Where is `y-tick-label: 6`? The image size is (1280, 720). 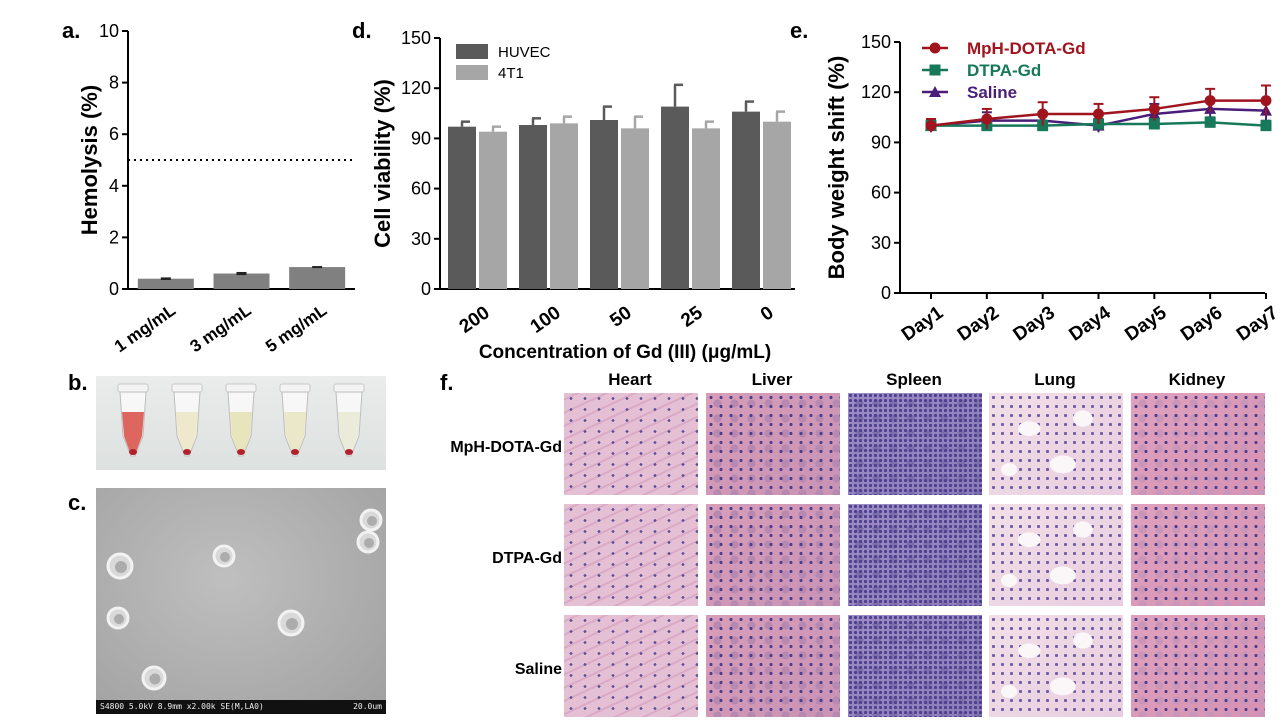
y-tick-label: 6 is located at coordinates (114, 134).